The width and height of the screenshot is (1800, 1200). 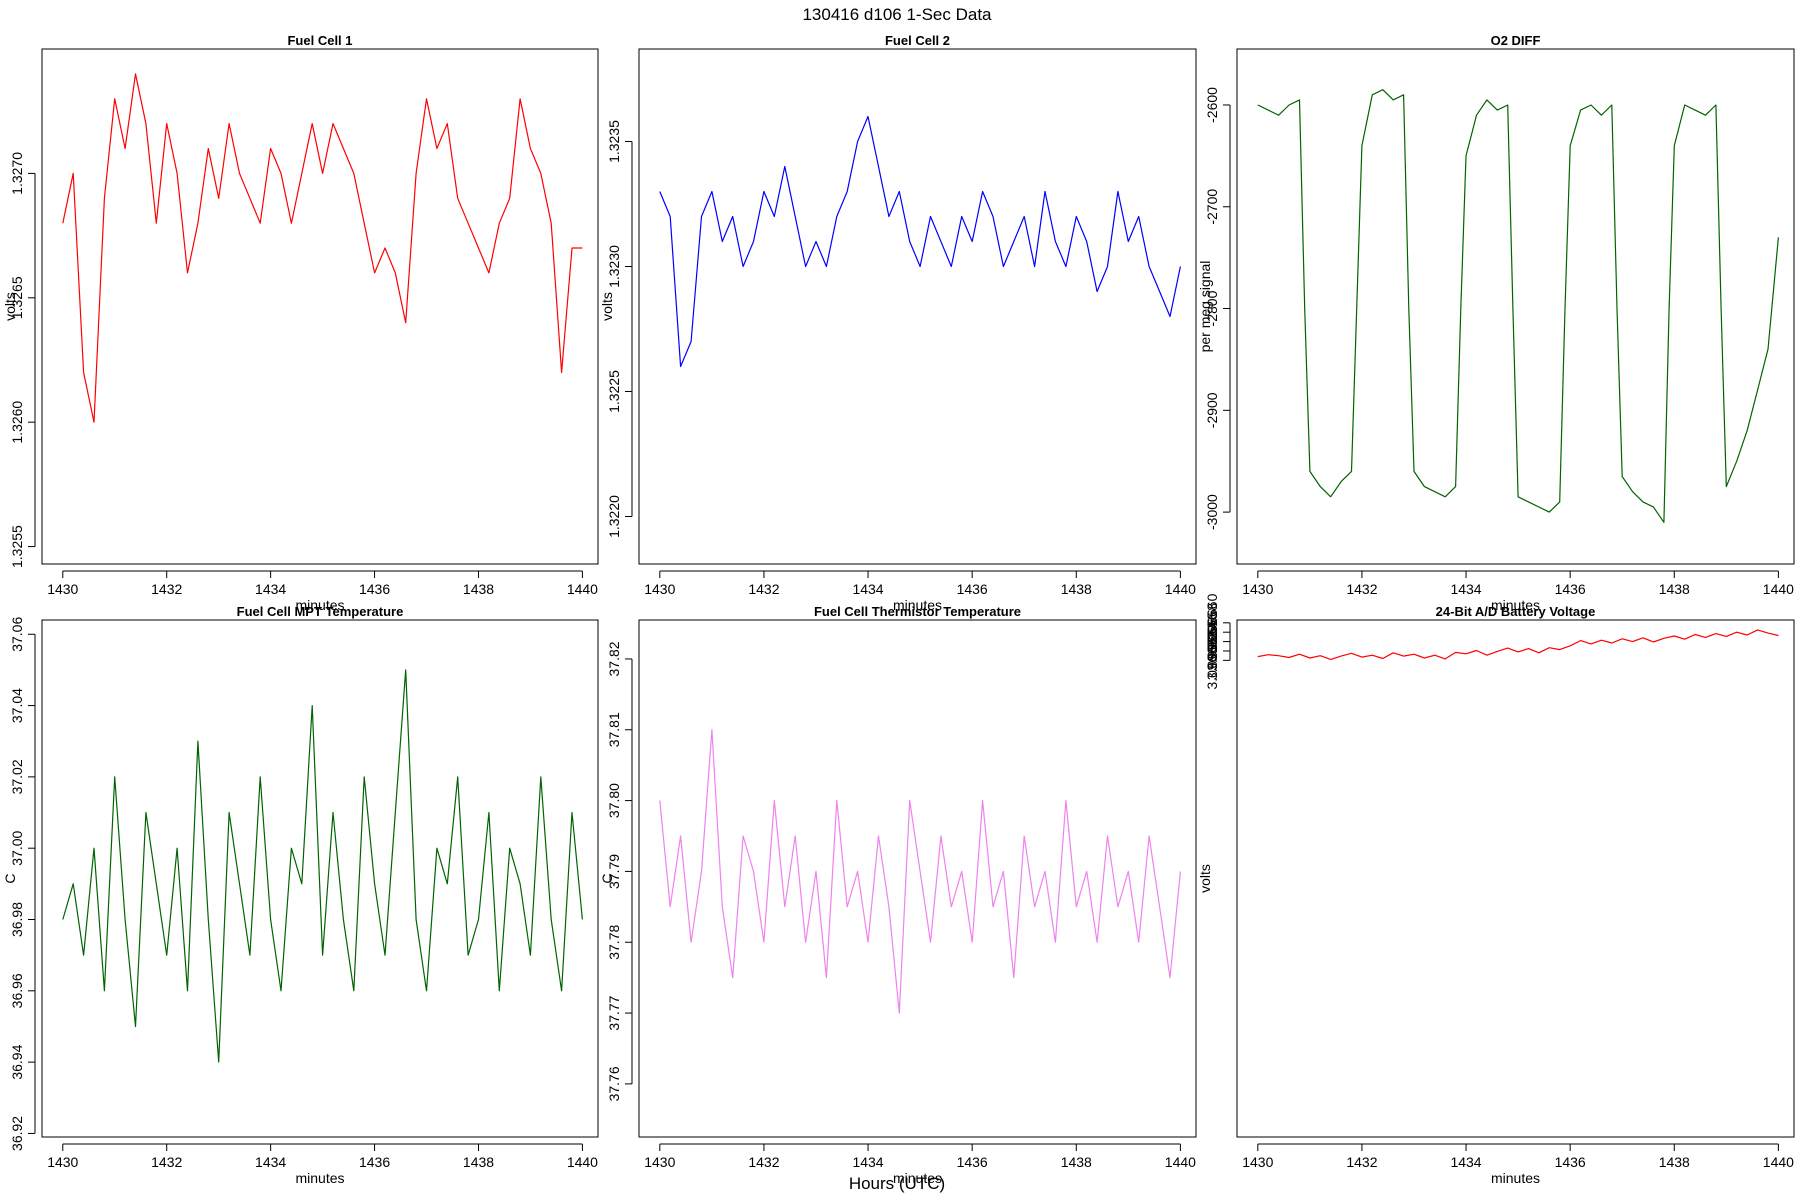 What do you see at coordinates (582, 589) in the screenshot?
I see `chart1-x-tick-label: 1440` at bounding box center [582, 589].